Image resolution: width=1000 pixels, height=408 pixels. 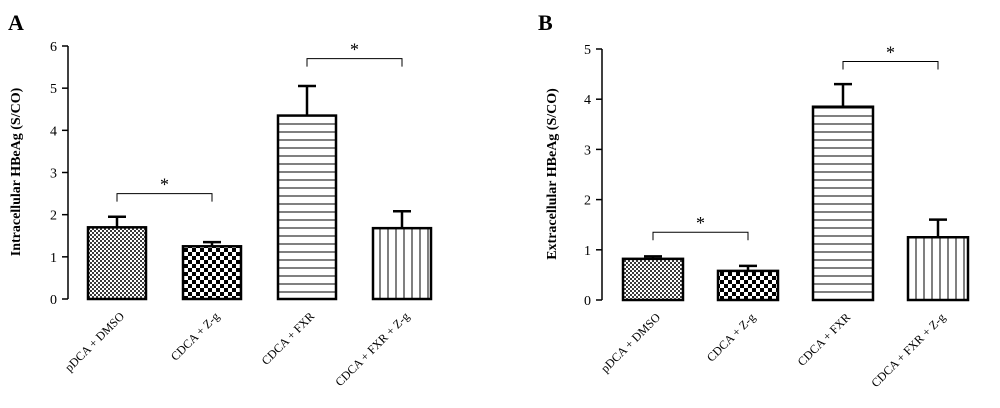 What do you see at coordinates (16, 171) in the screenshot?
I see `y-axis-label: Intracellular HBeAg (S/CO)` at bounding box center [16, 171].